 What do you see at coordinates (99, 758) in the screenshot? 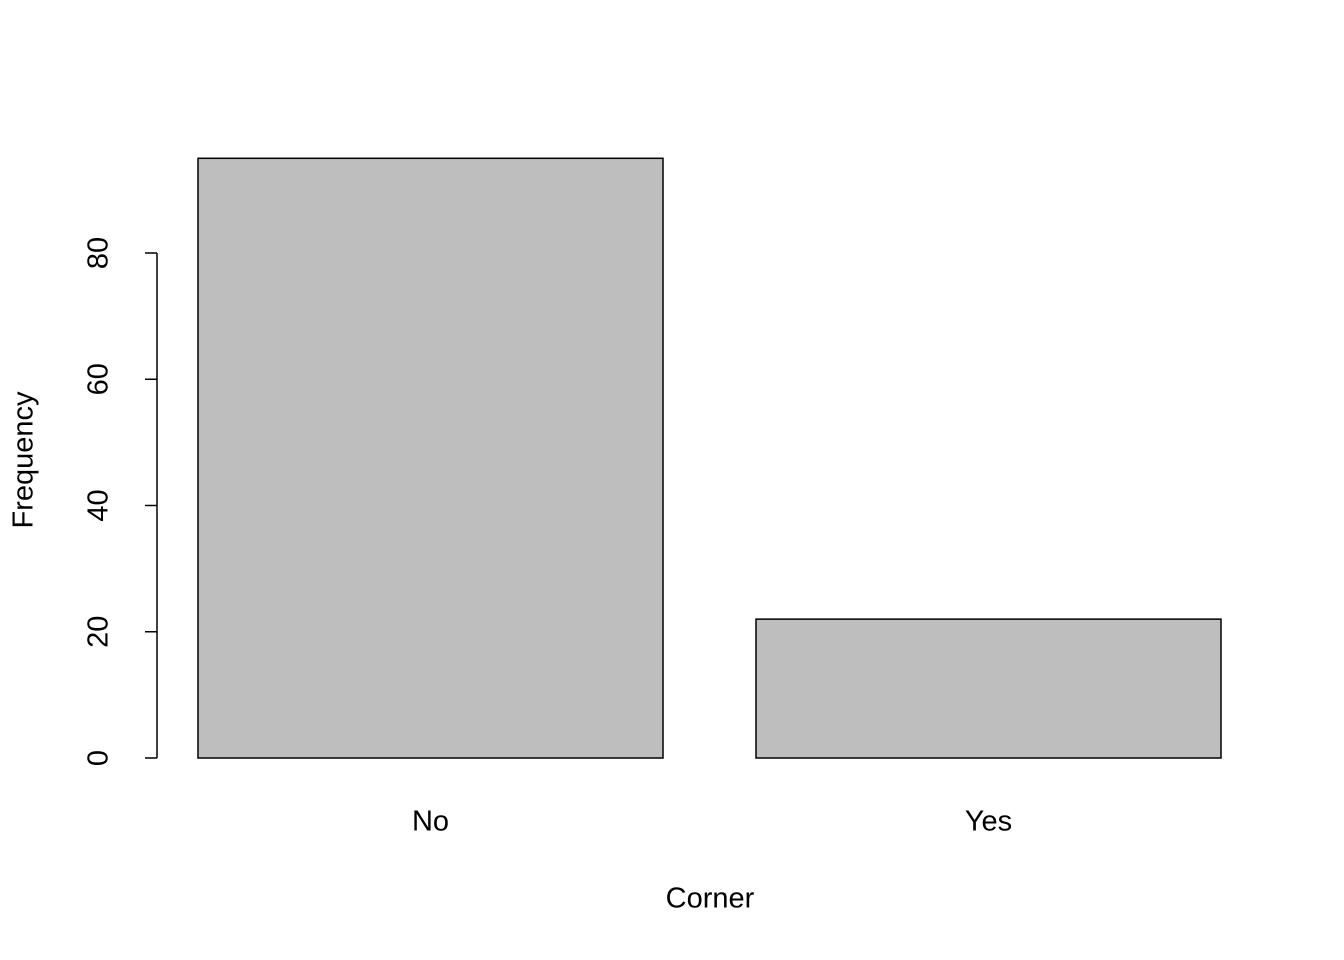
I see `y-tick-label: 0` at bounding box center [99, 758].